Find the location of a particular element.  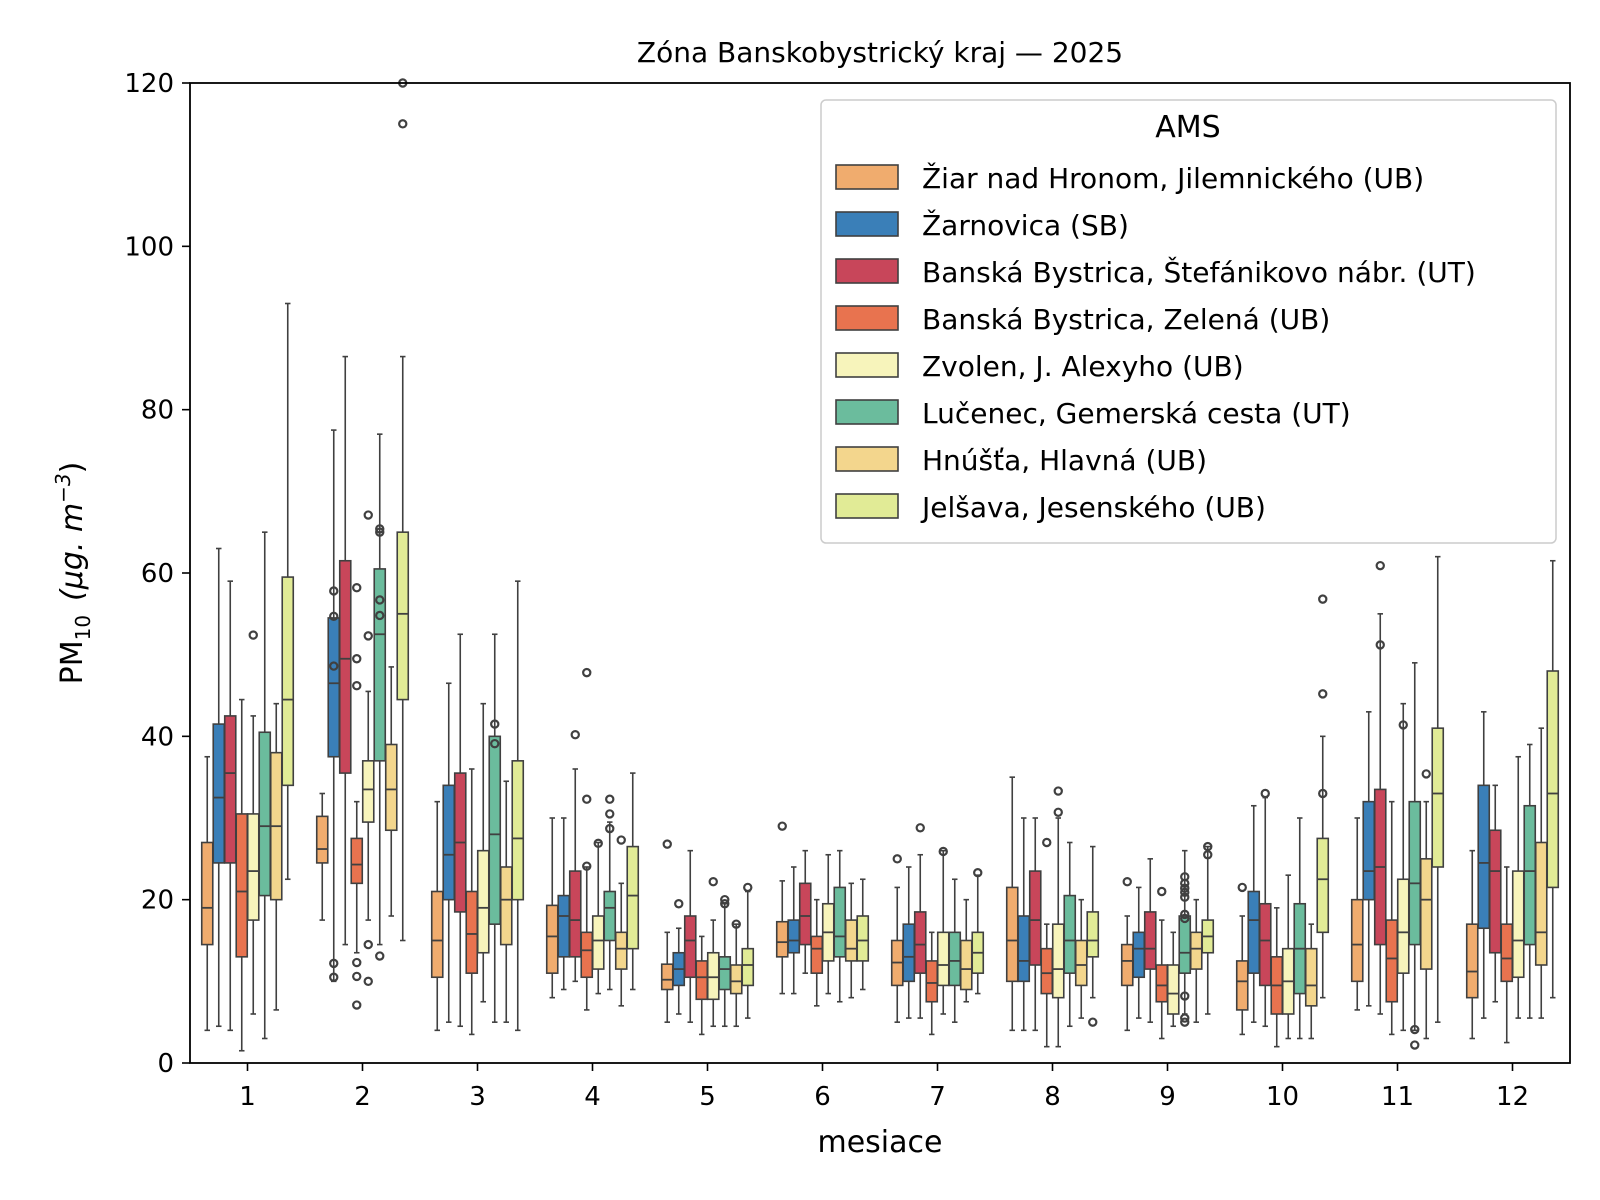

y-label-unit: (μg. m is located at coordinates (72, 552).